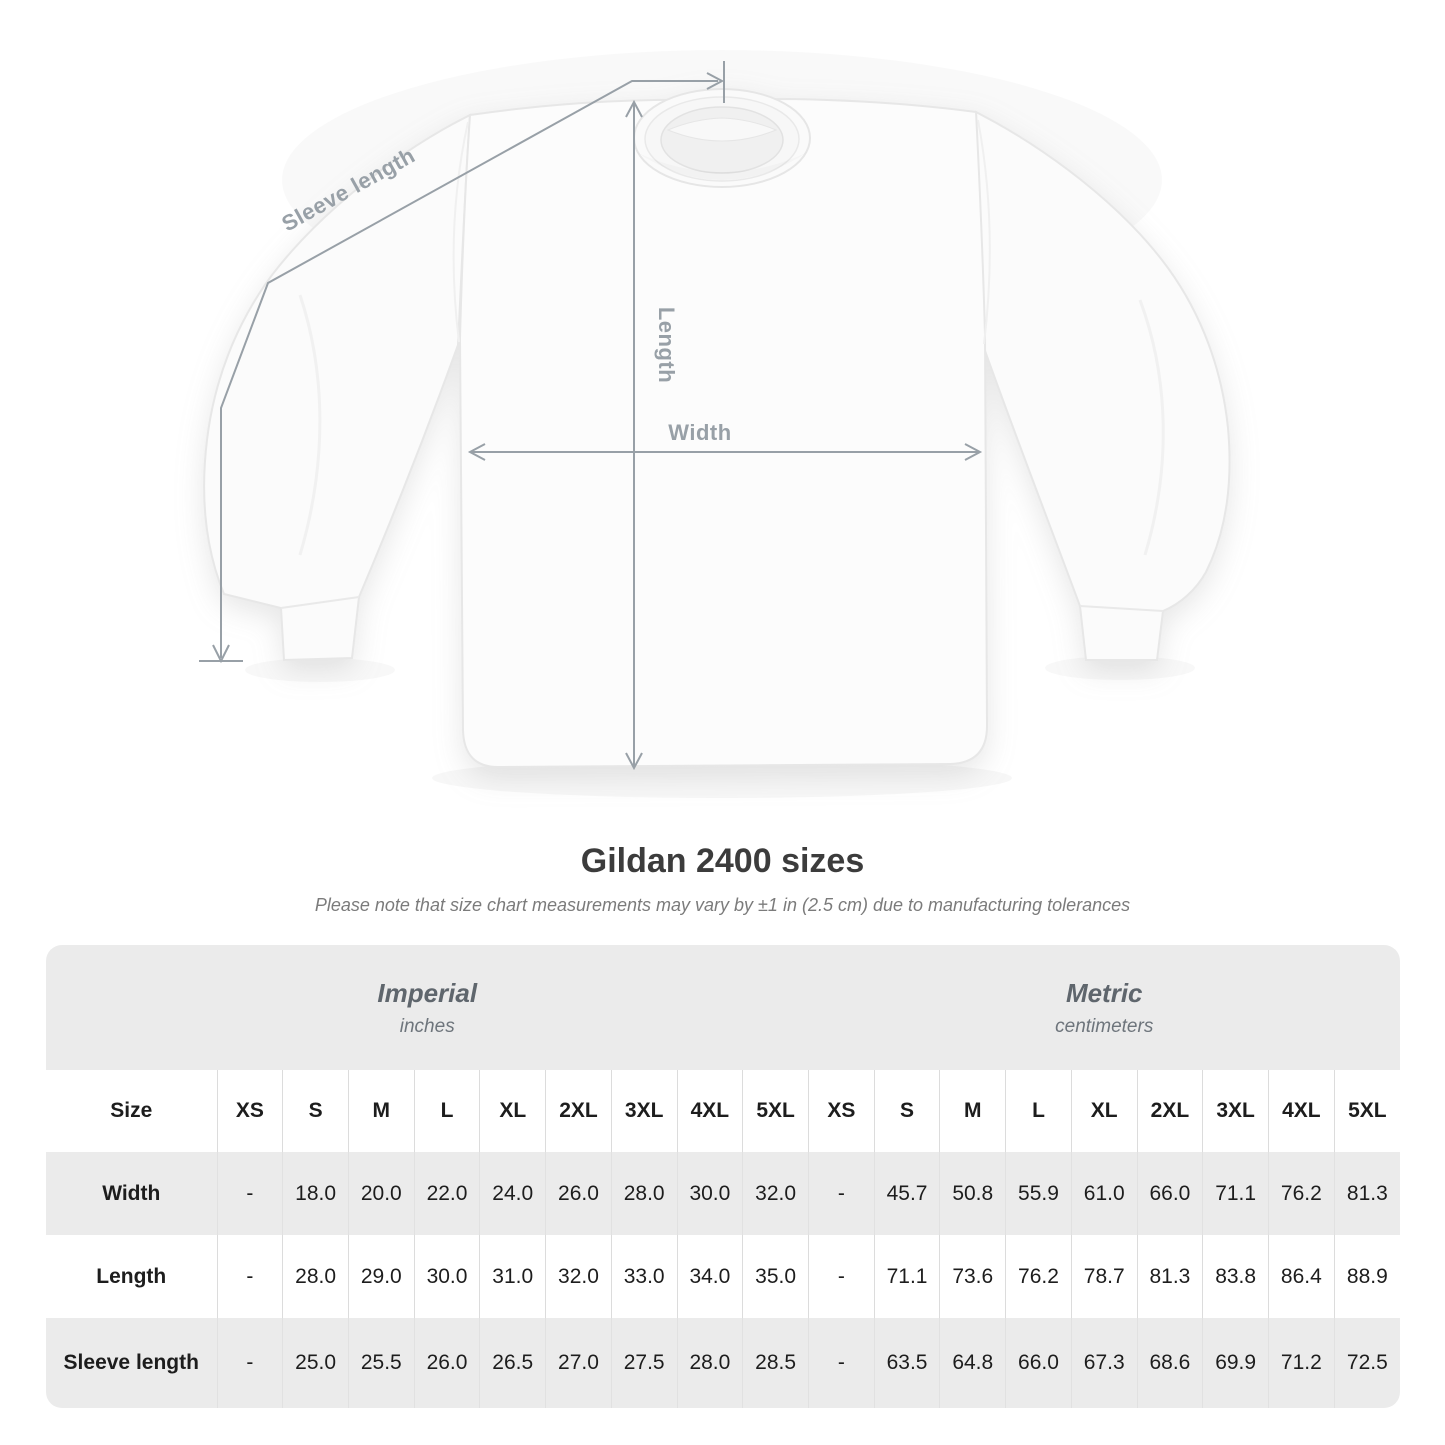 This screenshot has height=1445, width=1445. What do you see at coordinates (512, 1276) in the screenshot?
I see `value-cell: 31.0` at bounding box center [512, 1276].